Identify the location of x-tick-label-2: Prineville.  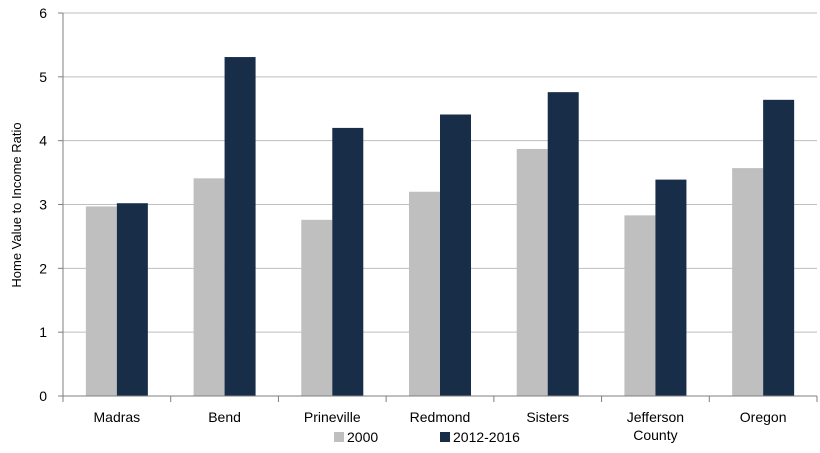
(332, 417).